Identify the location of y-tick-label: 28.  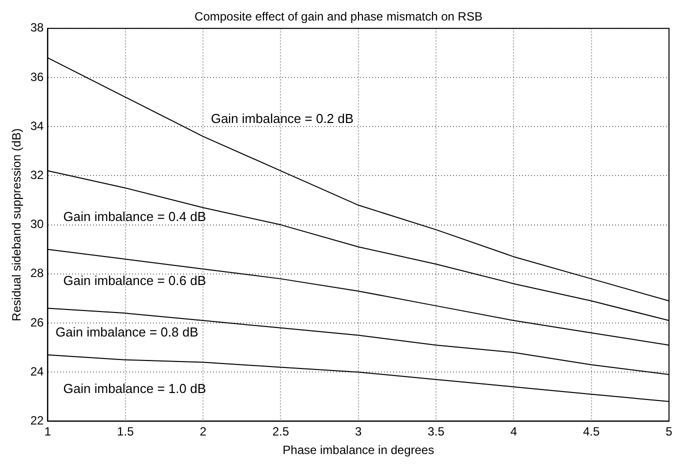
(37, 273).